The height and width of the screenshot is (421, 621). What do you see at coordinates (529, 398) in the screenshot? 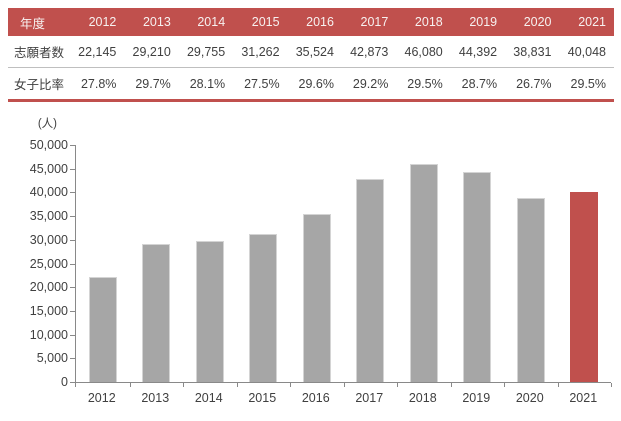
I see `x-axis-label: 2020` at bounding box center [529, 398].